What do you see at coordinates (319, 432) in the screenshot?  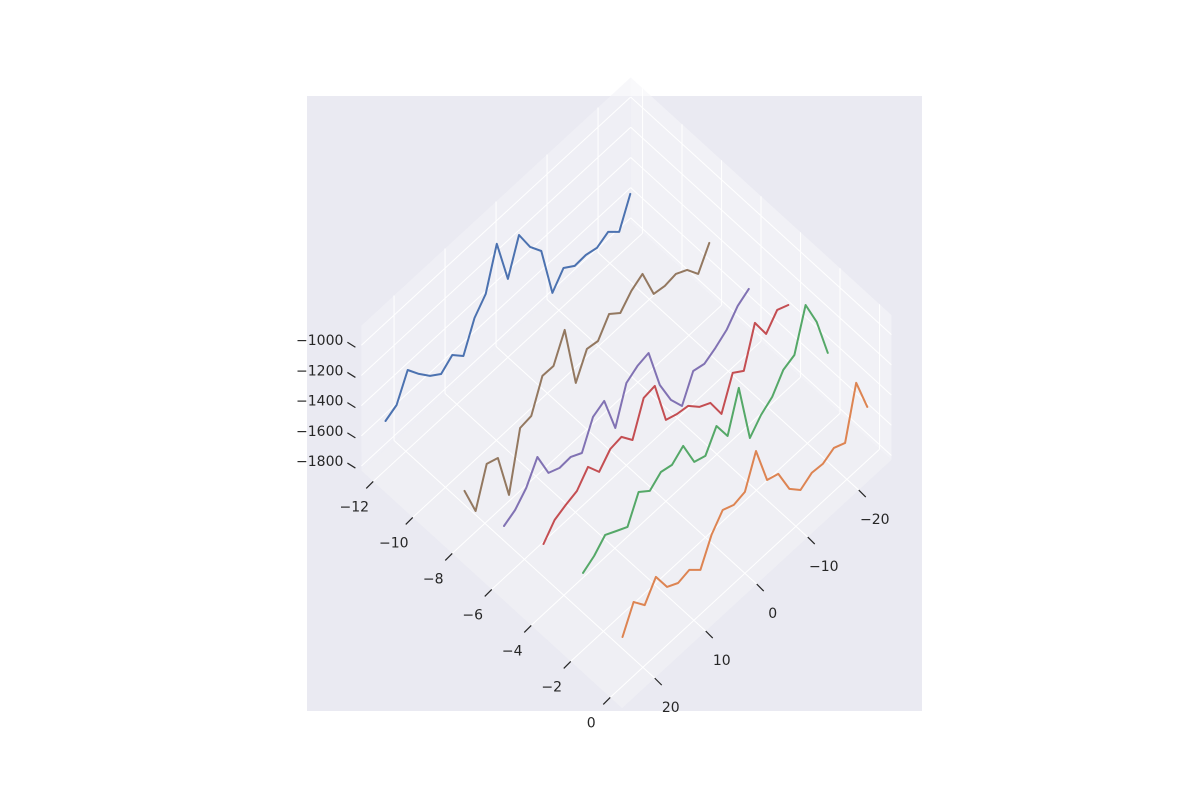 I see `z-tick-label: −1600` at bounding box center [319, 432].